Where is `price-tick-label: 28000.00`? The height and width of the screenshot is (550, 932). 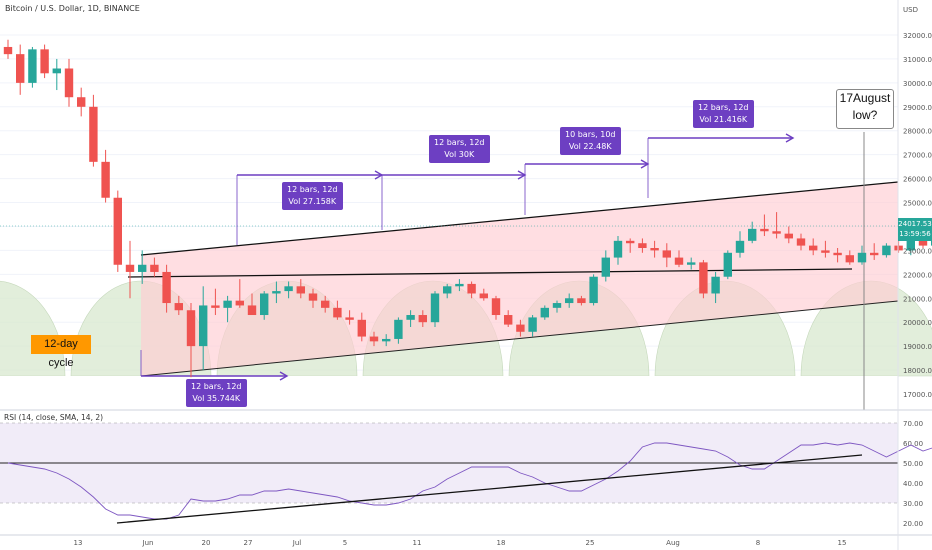 price-tick-label: 28000.00 is located at coordinates (917, 132).